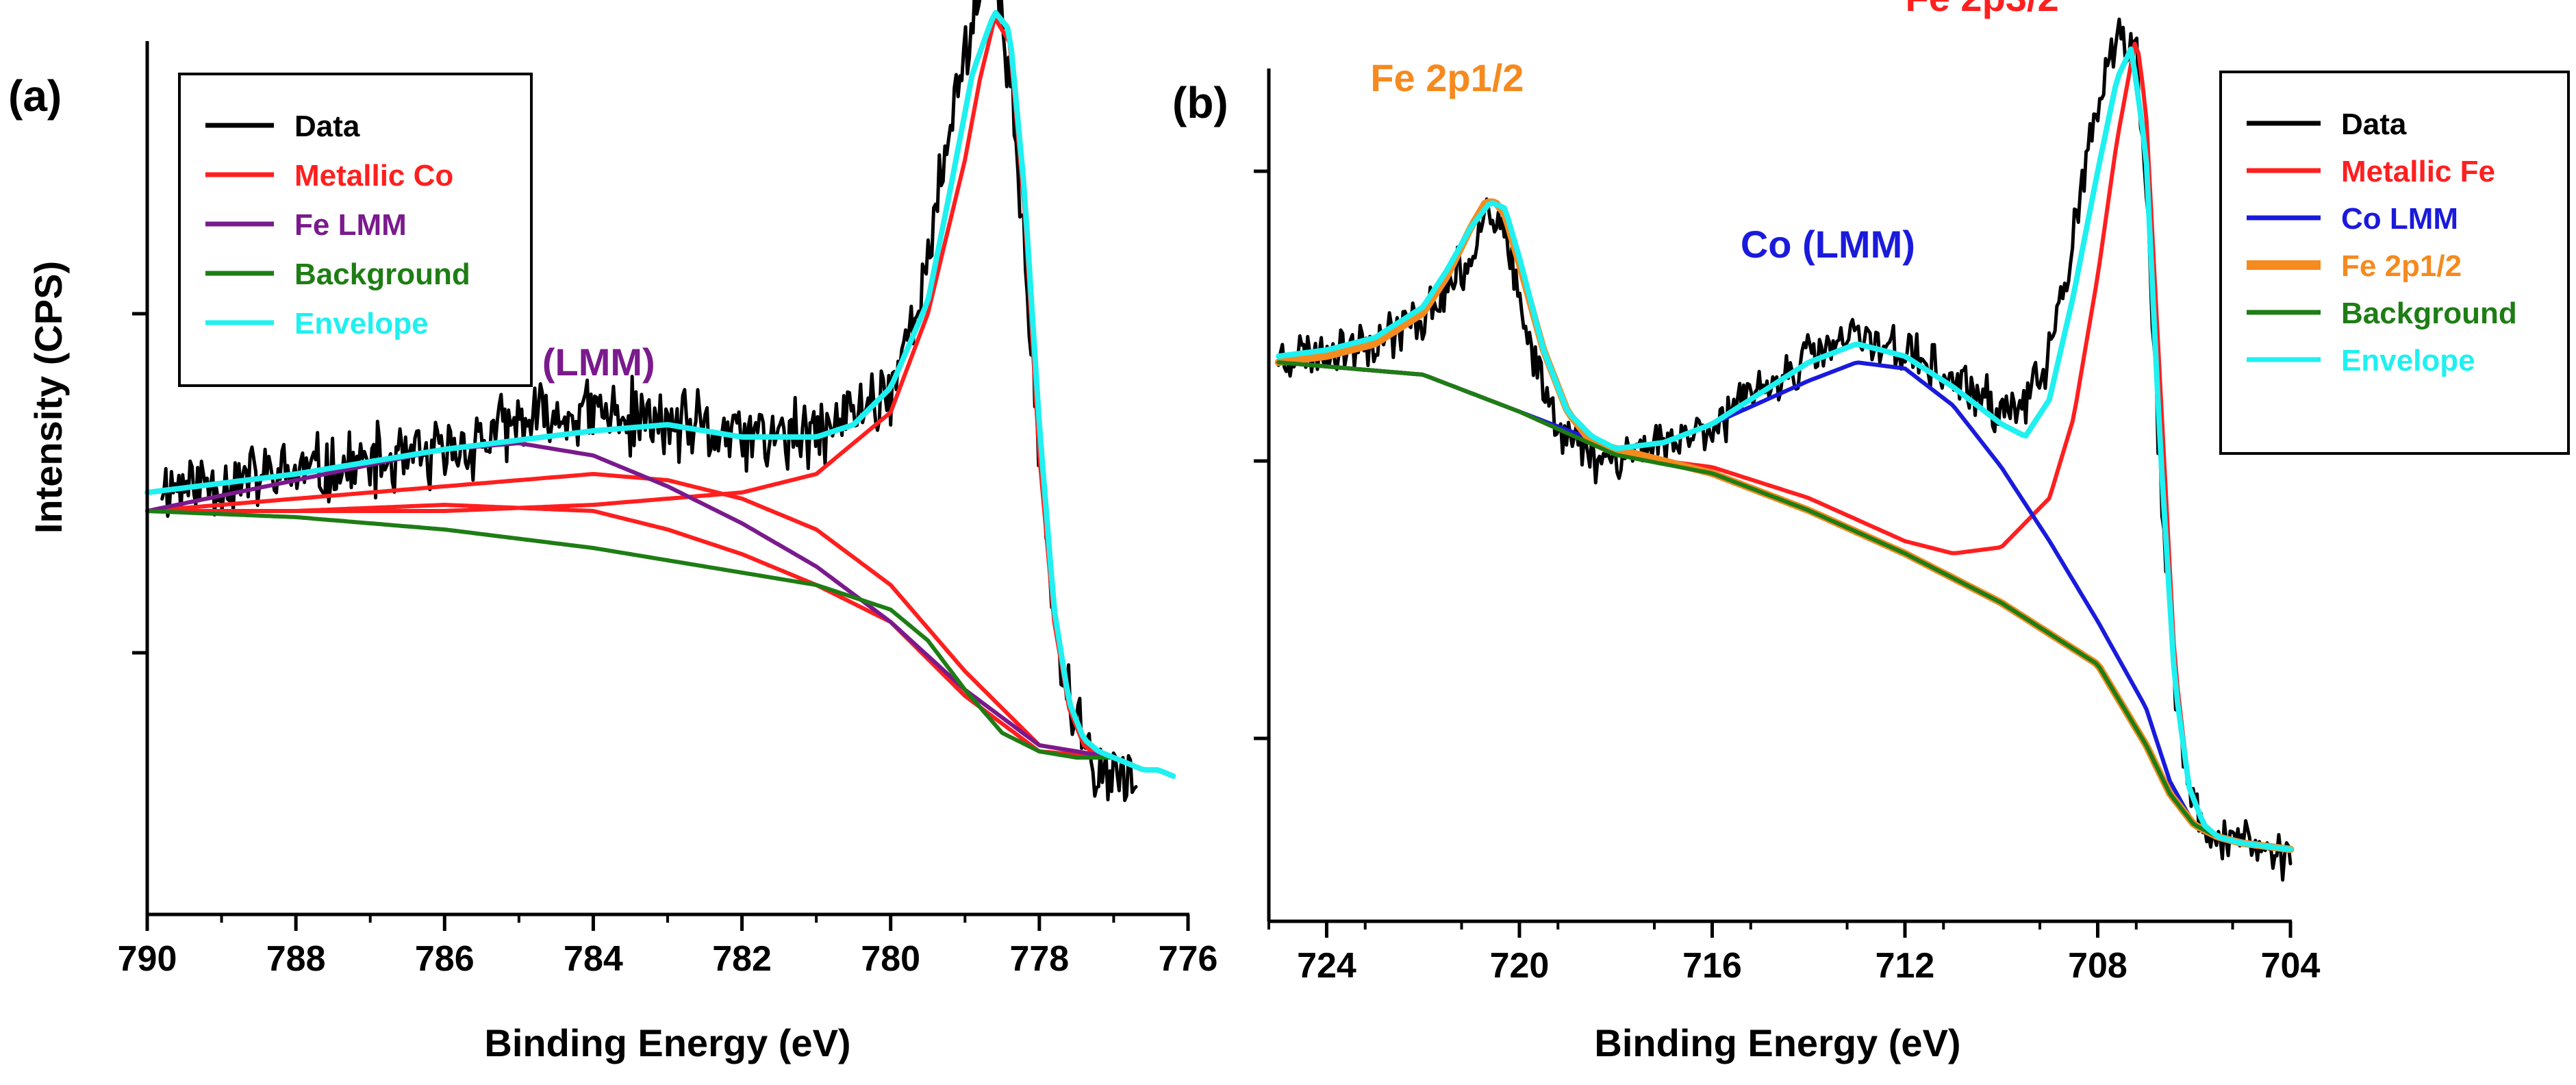 The height and width of the screenshot is (1085, 2576). Describe the element at coordinates (296, 959) in the screenshot. I see `x-tick-label: 788` at that location.